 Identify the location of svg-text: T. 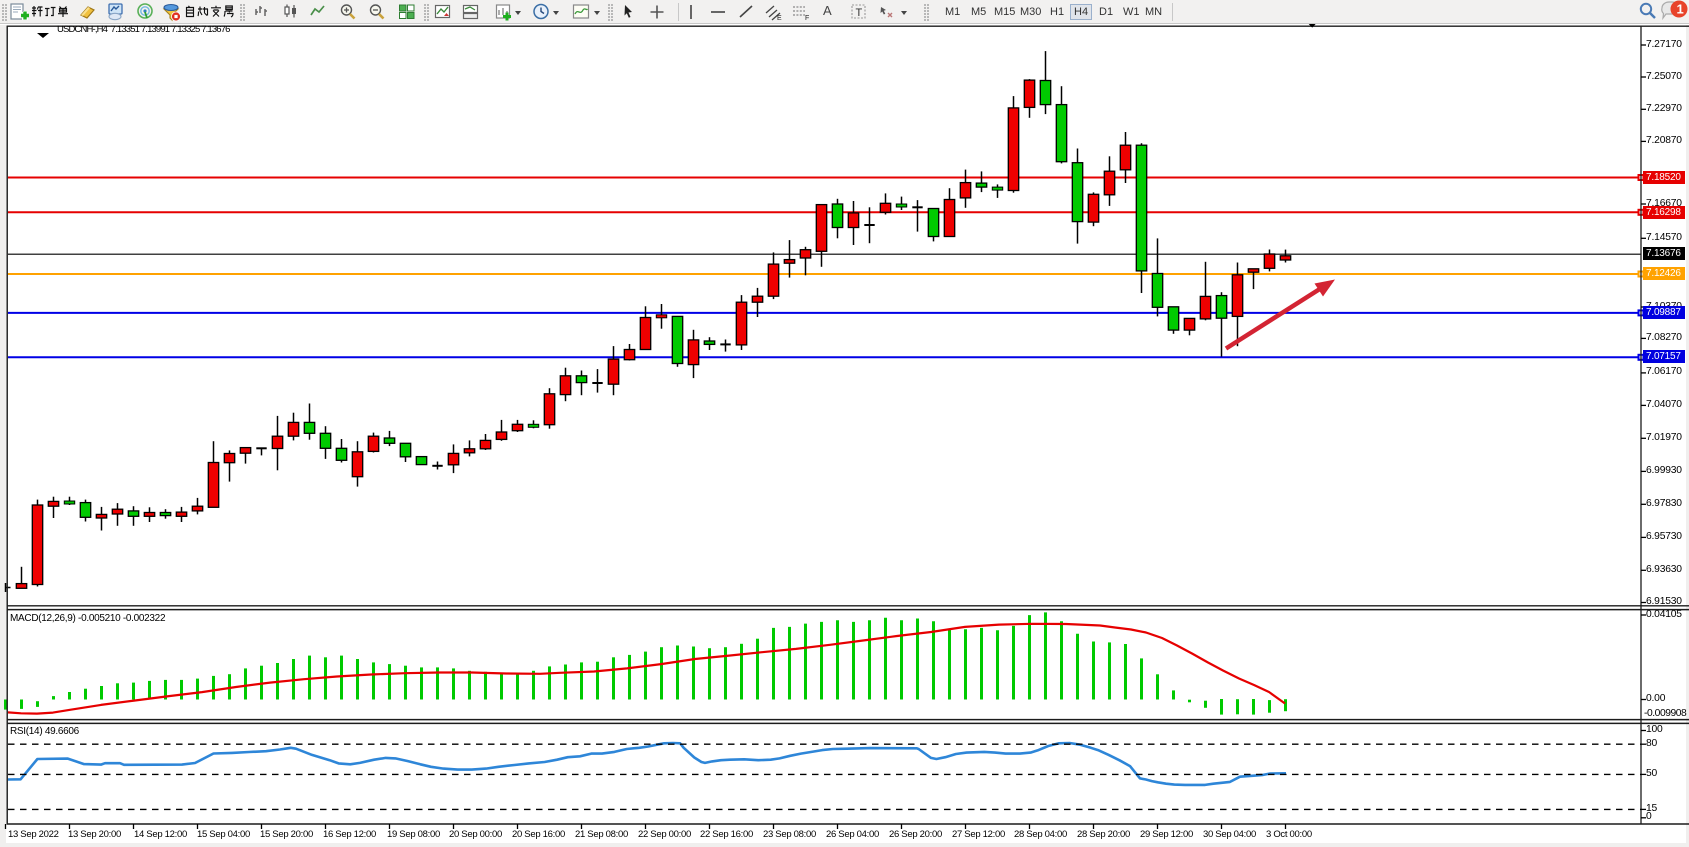
(859, 13).